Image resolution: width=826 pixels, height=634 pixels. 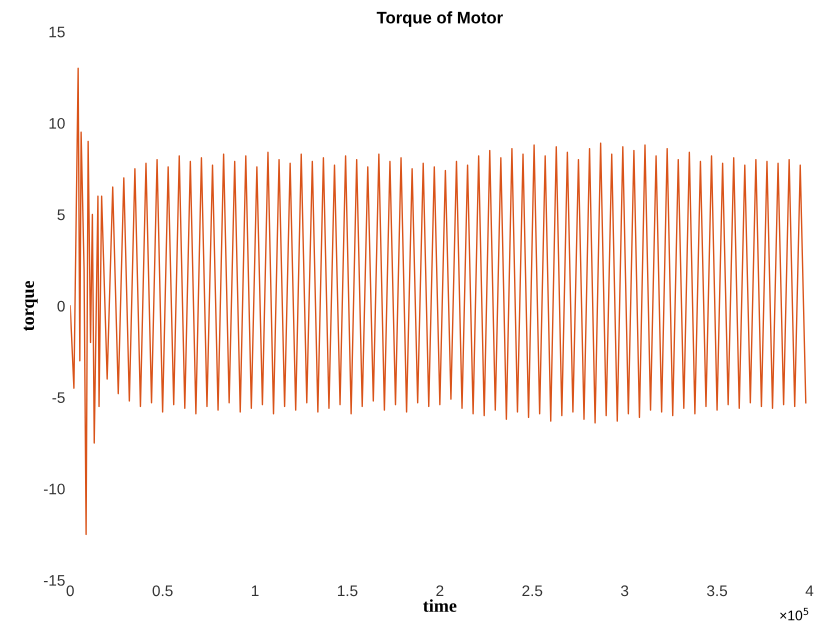 What do you see at coordinates (61, 306) in the screenshot?
I see `y-tick-label: 0` at bounding box center [61, 306].